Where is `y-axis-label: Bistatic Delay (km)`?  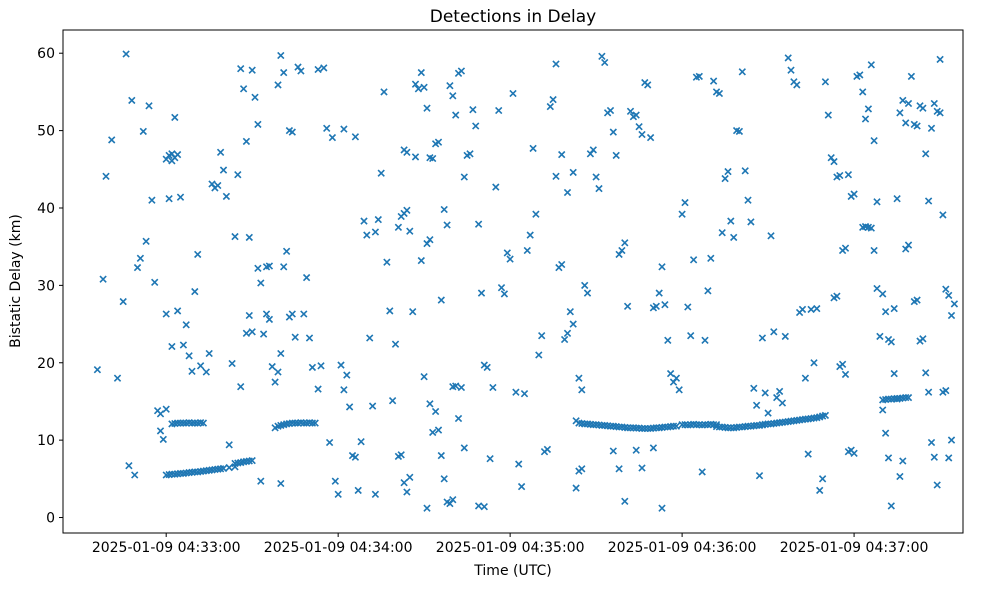 y-axis-label: Bistatic Delay (km) is located at coordinates (16, 281).